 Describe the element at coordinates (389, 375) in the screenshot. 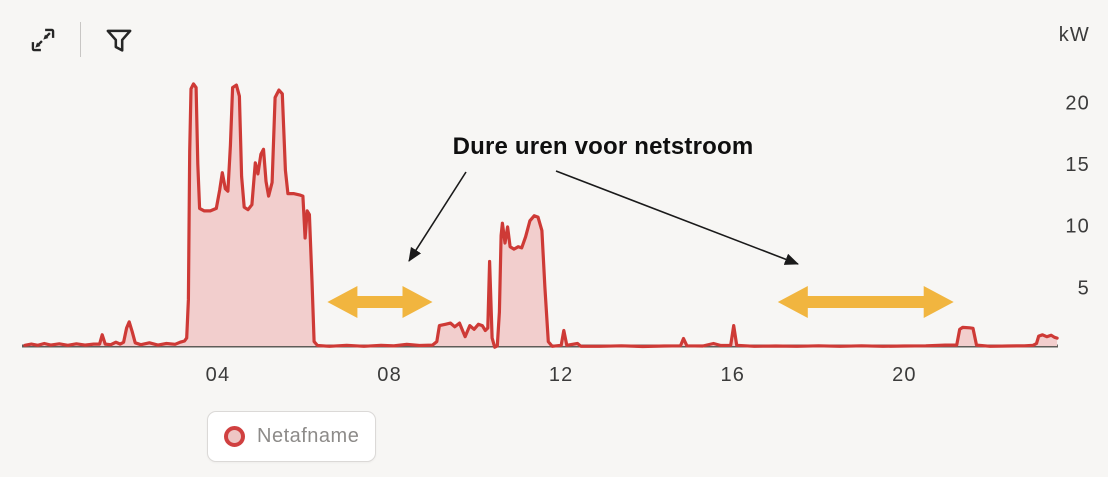

I see `x-tick-label: 08` at that location.